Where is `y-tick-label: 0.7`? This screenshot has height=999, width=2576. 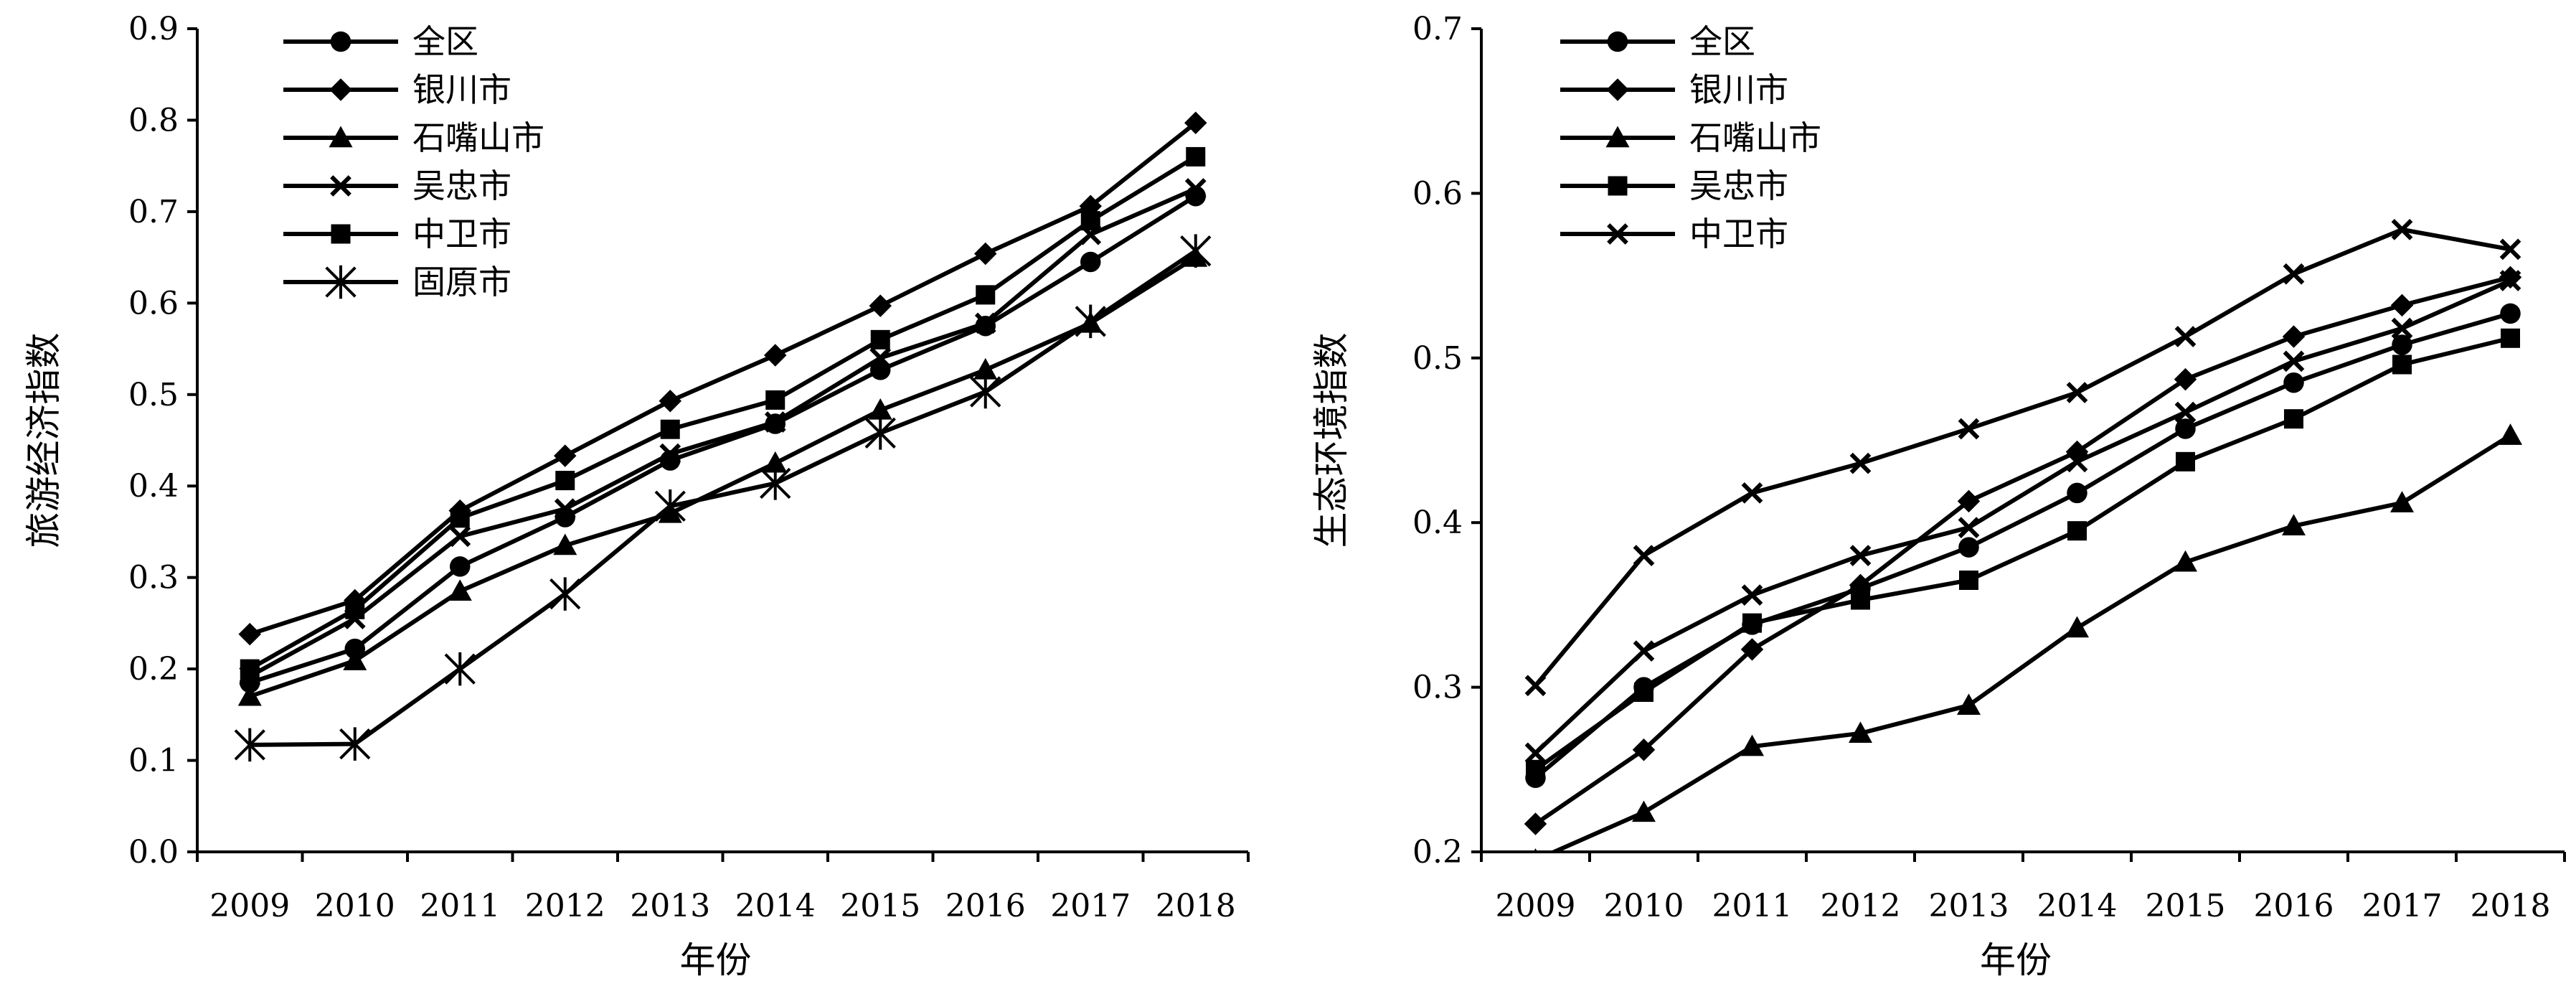
y-tick-label: 0.7 is located at coordinates (1437, 29).